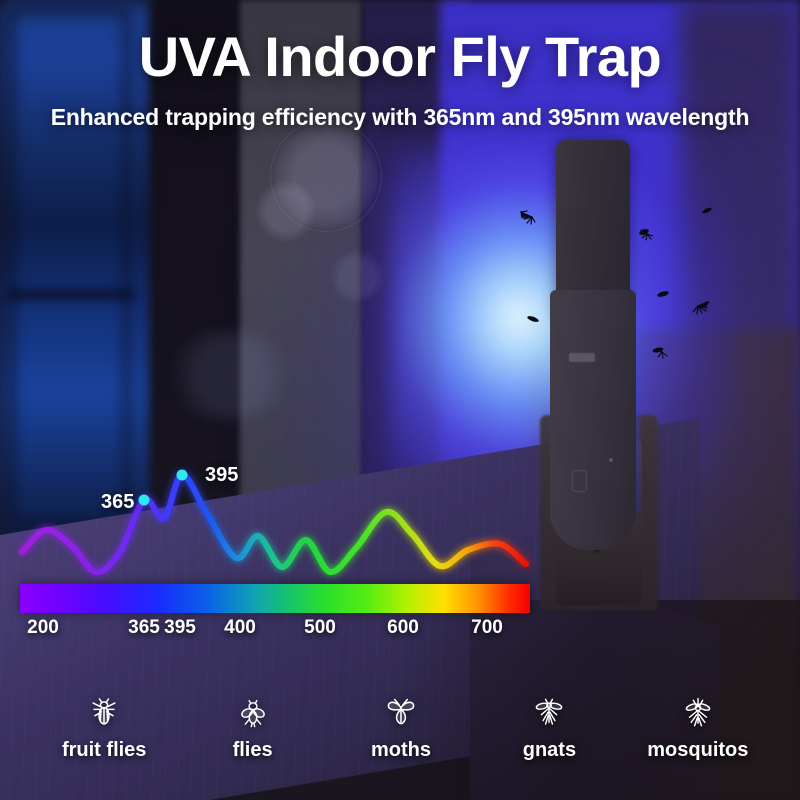 The width and height of the screenshot is (800, 800). Describe the element at coordinates (180, 627) in the screenshot. I see `axis-tick-395: 395` at that location.